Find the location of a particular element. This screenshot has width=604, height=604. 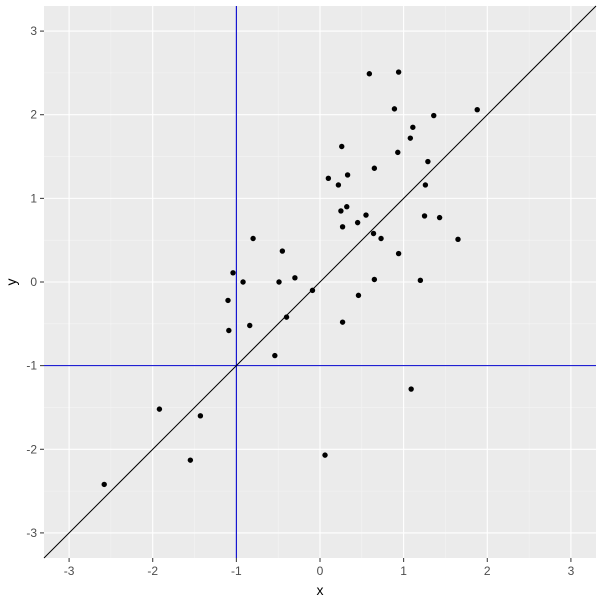

y-tick-label: 2 is located at coordinates (33, 115).